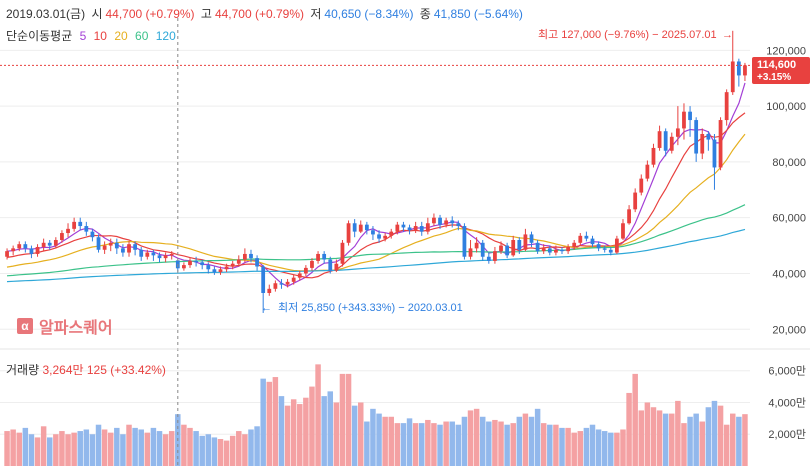  What do you see at coordinates (787, 371) in the screenshot?
I see `volume-tick-label: 6,000만` at bounding box center [787, 371].